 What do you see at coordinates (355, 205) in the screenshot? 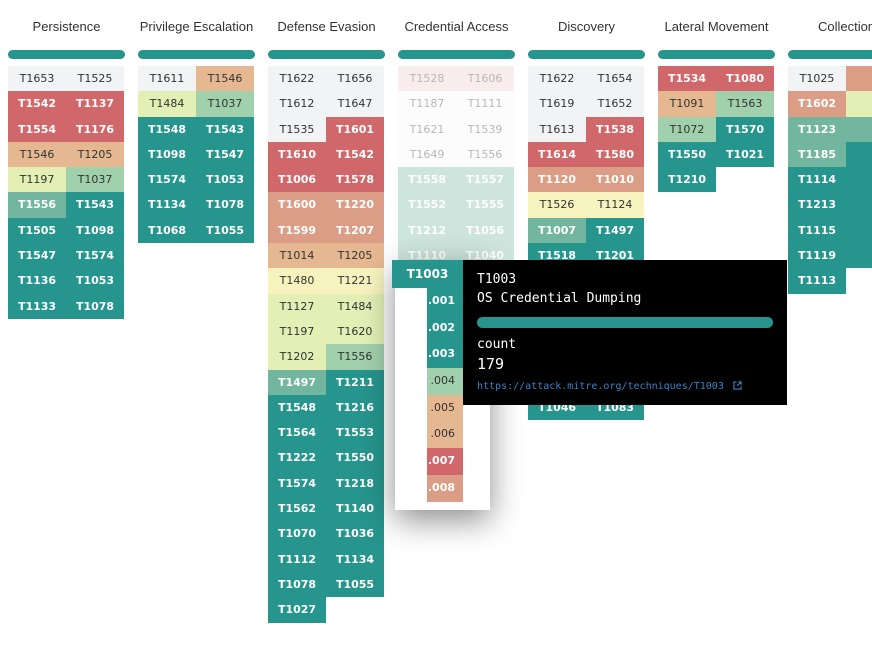
I see `technique-cell: T1220` at bounding box center [355, 205].